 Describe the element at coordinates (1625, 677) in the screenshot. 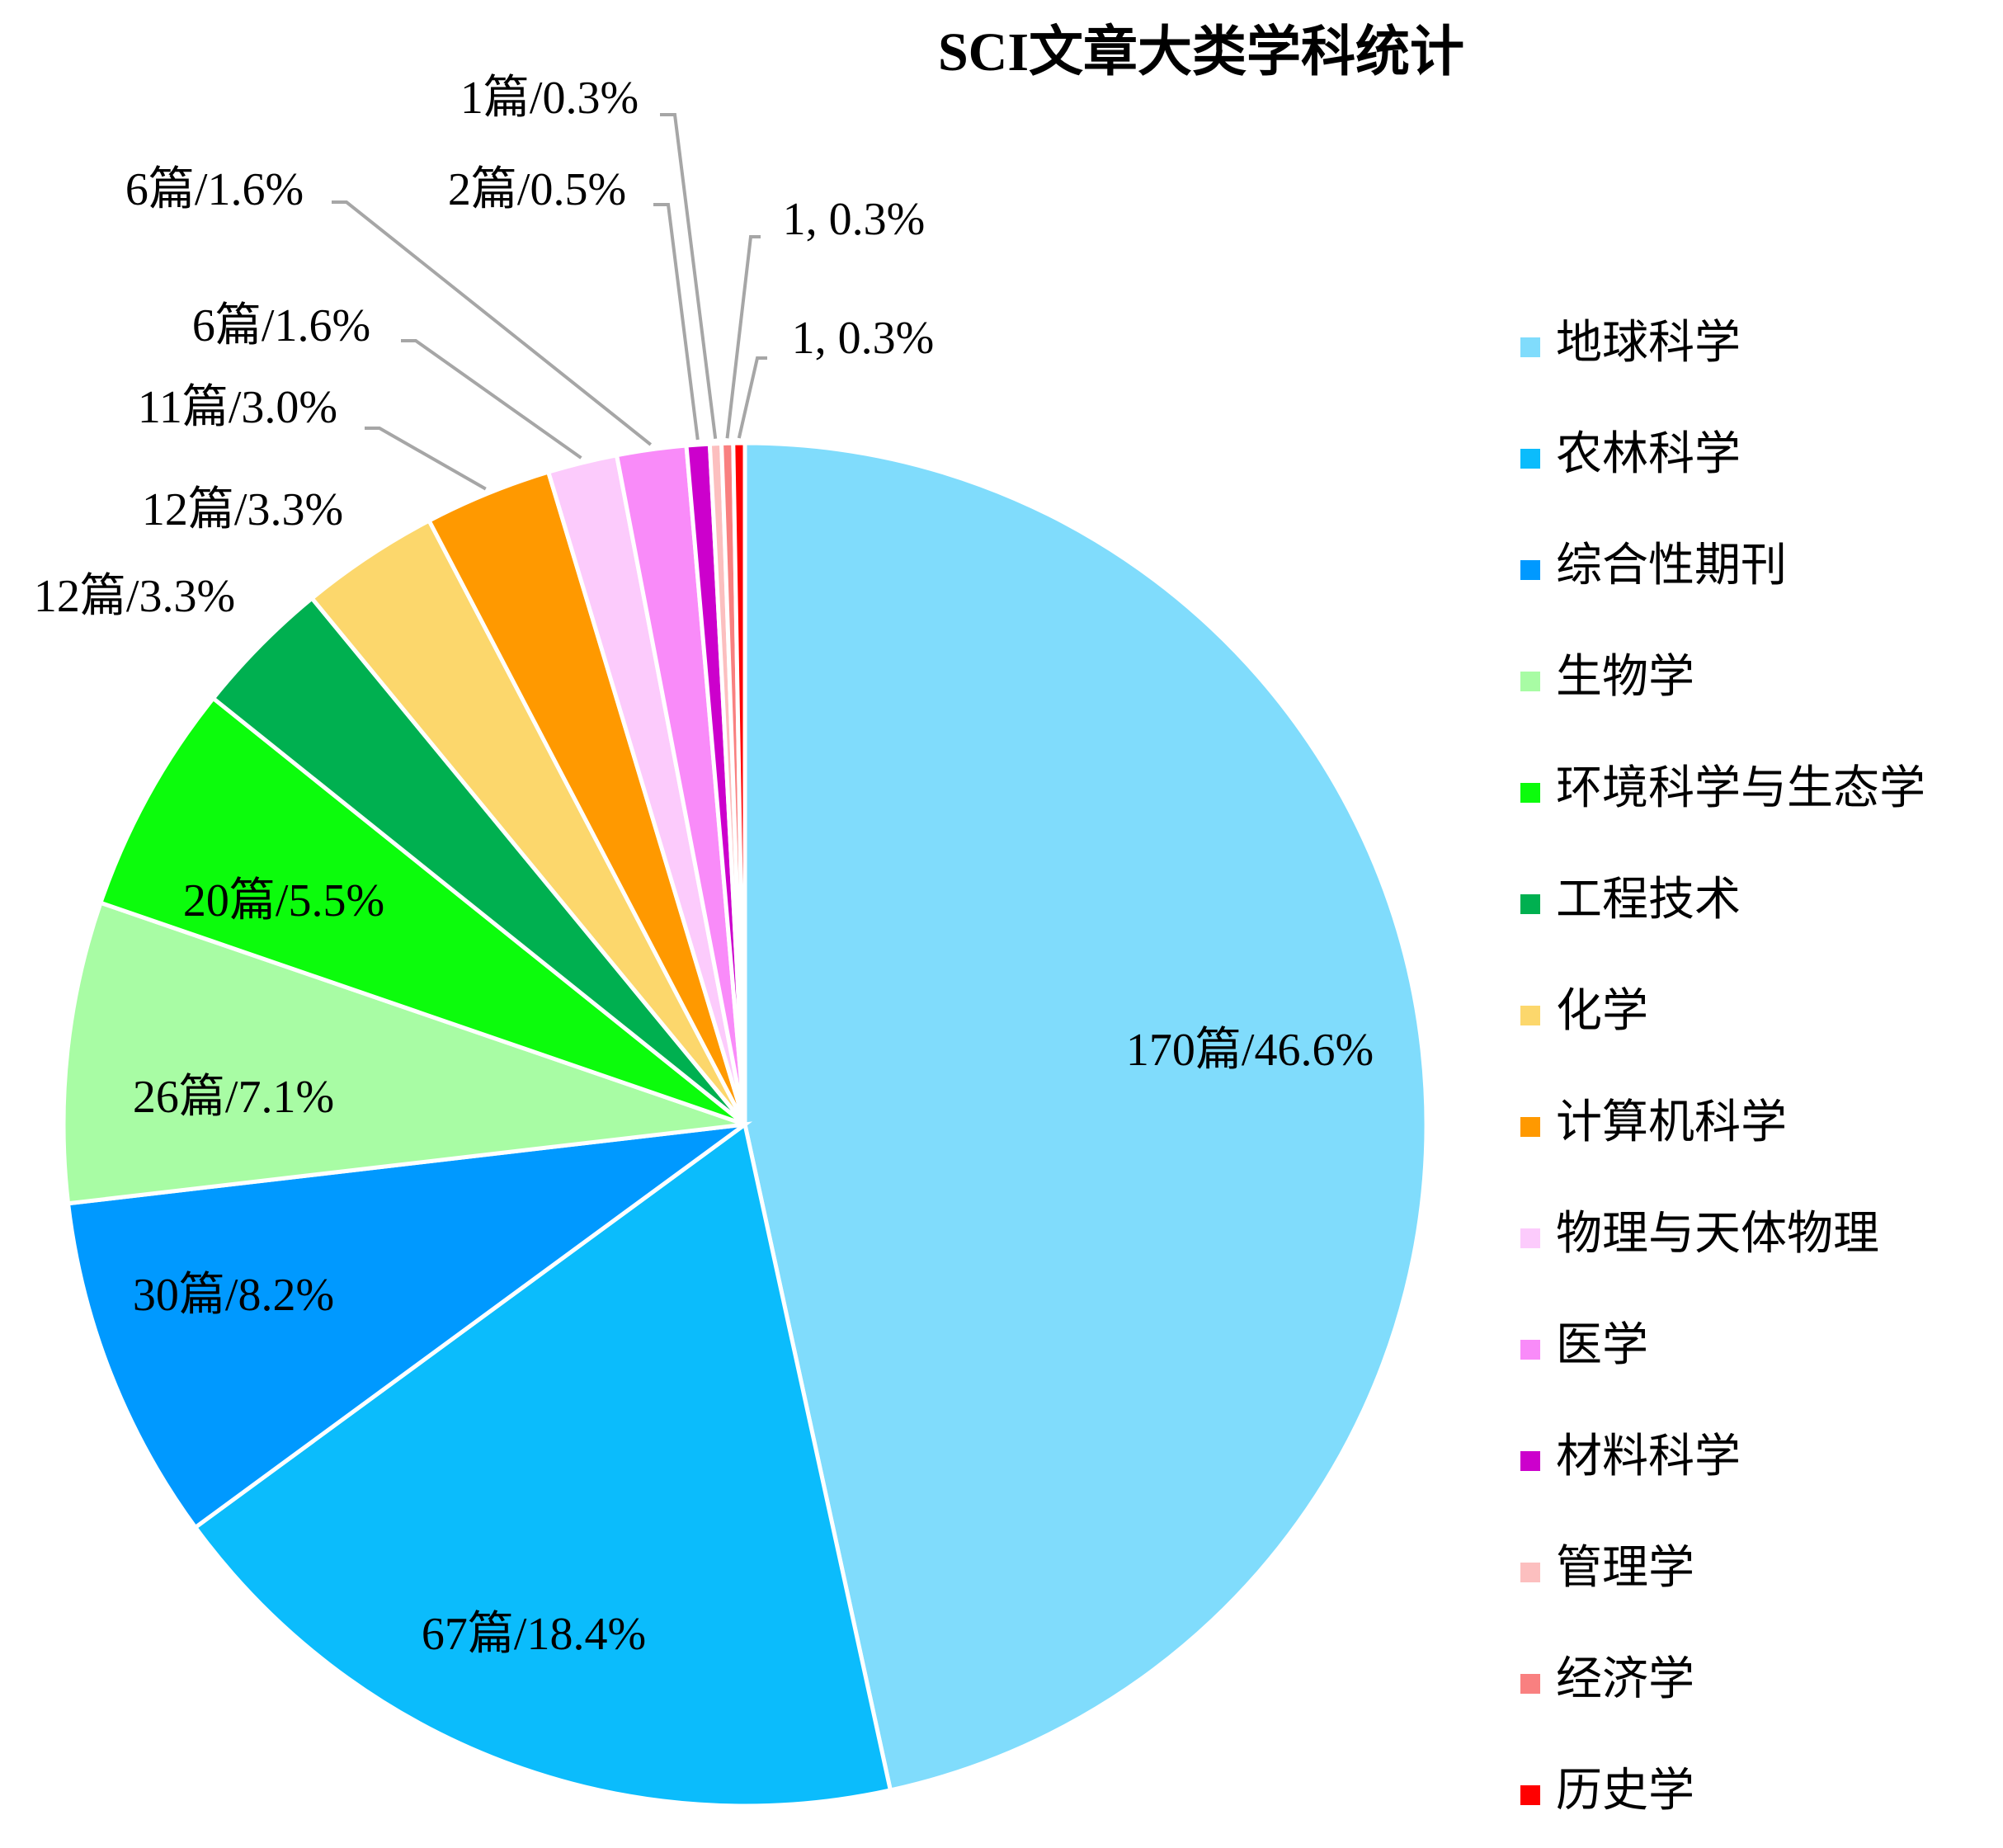

I see `legend-label: 生物学` at that location.